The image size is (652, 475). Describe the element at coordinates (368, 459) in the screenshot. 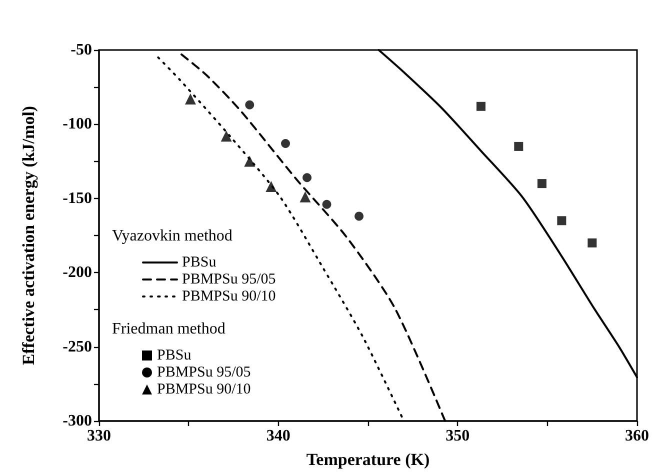

I see `x-axis-title: Temperature (K)` at that location.